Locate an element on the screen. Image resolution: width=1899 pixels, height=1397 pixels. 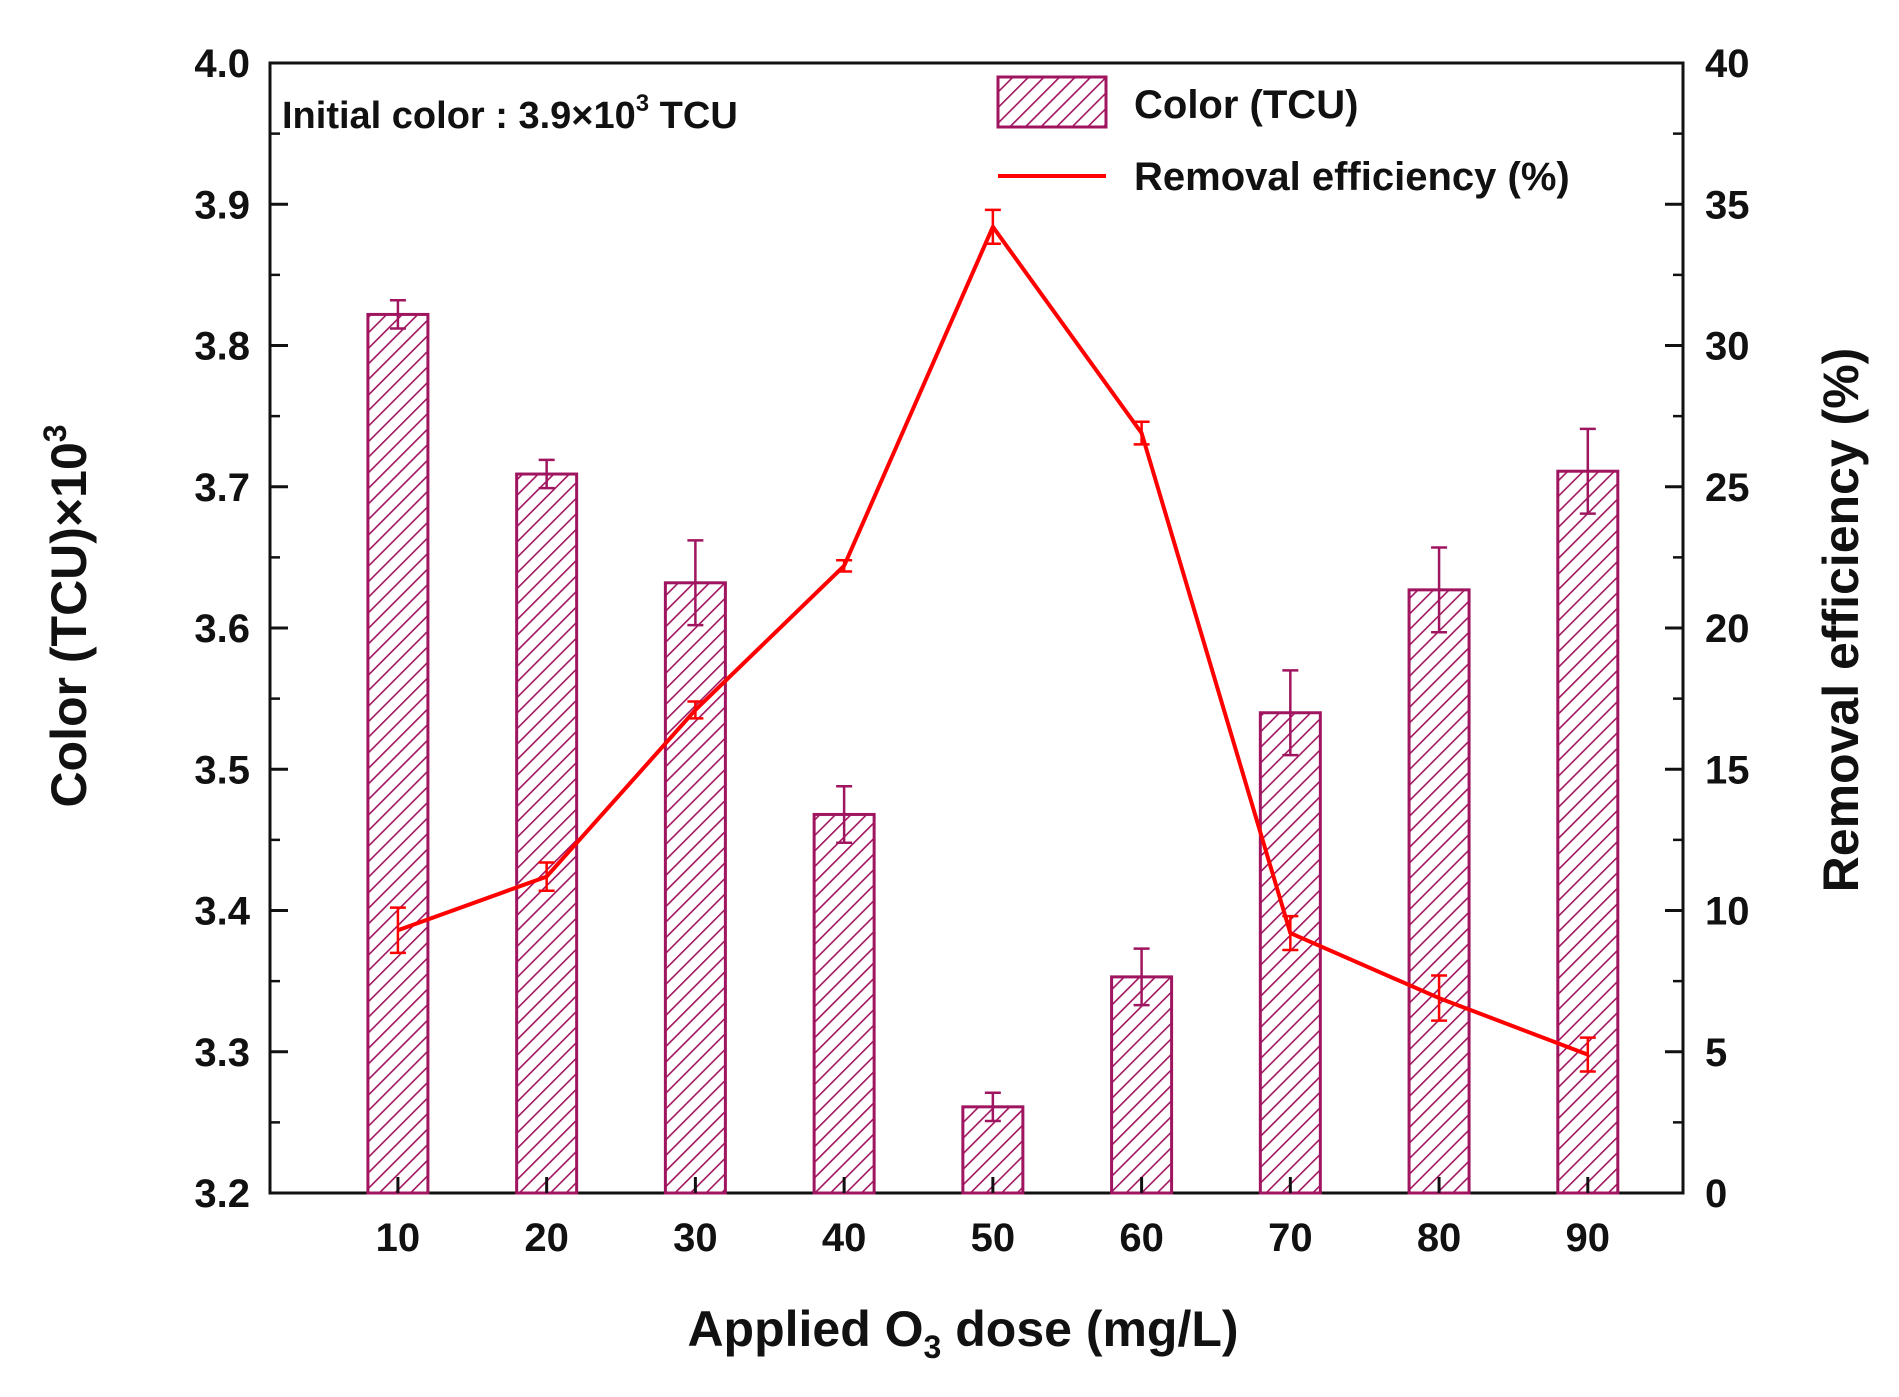
left-tick-label-3.7: 3.7 is located at coordinates (222, 488).